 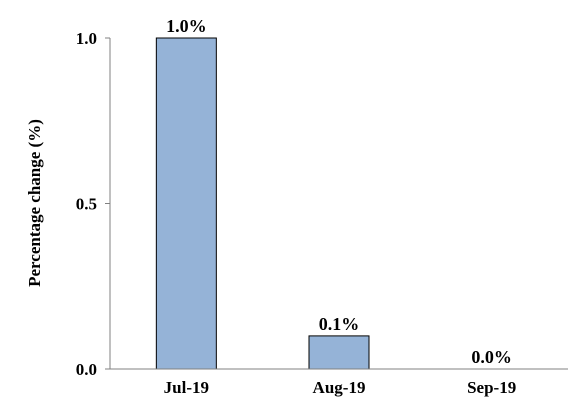 What do you see at coordinates (86, 369) in the screenshot?
I see `y-tick-label: 0.0` at bounding box center [86, 369].